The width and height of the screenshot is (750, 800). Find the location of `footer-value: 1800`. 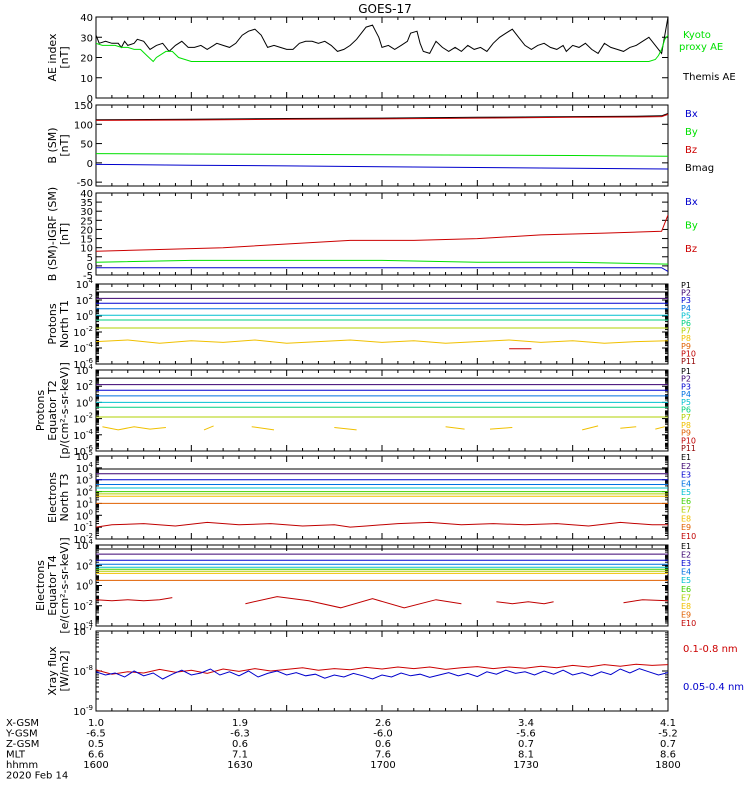

footer-value: 1800 is located at coordinates (667, 765).